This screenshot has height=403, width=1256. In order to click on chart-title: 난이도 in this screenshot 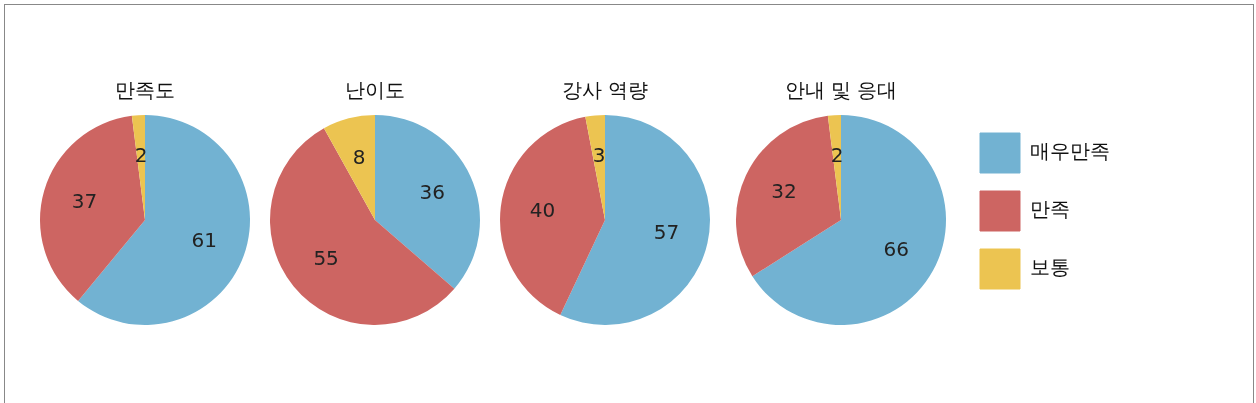, I will do `click(375, 90)`.